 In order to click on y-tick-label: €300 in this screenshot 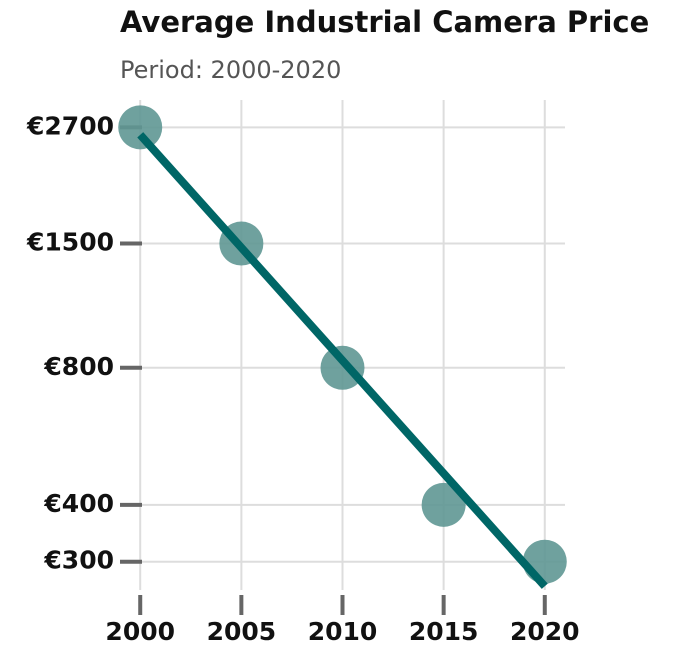, I will do `click(78, 560)`.